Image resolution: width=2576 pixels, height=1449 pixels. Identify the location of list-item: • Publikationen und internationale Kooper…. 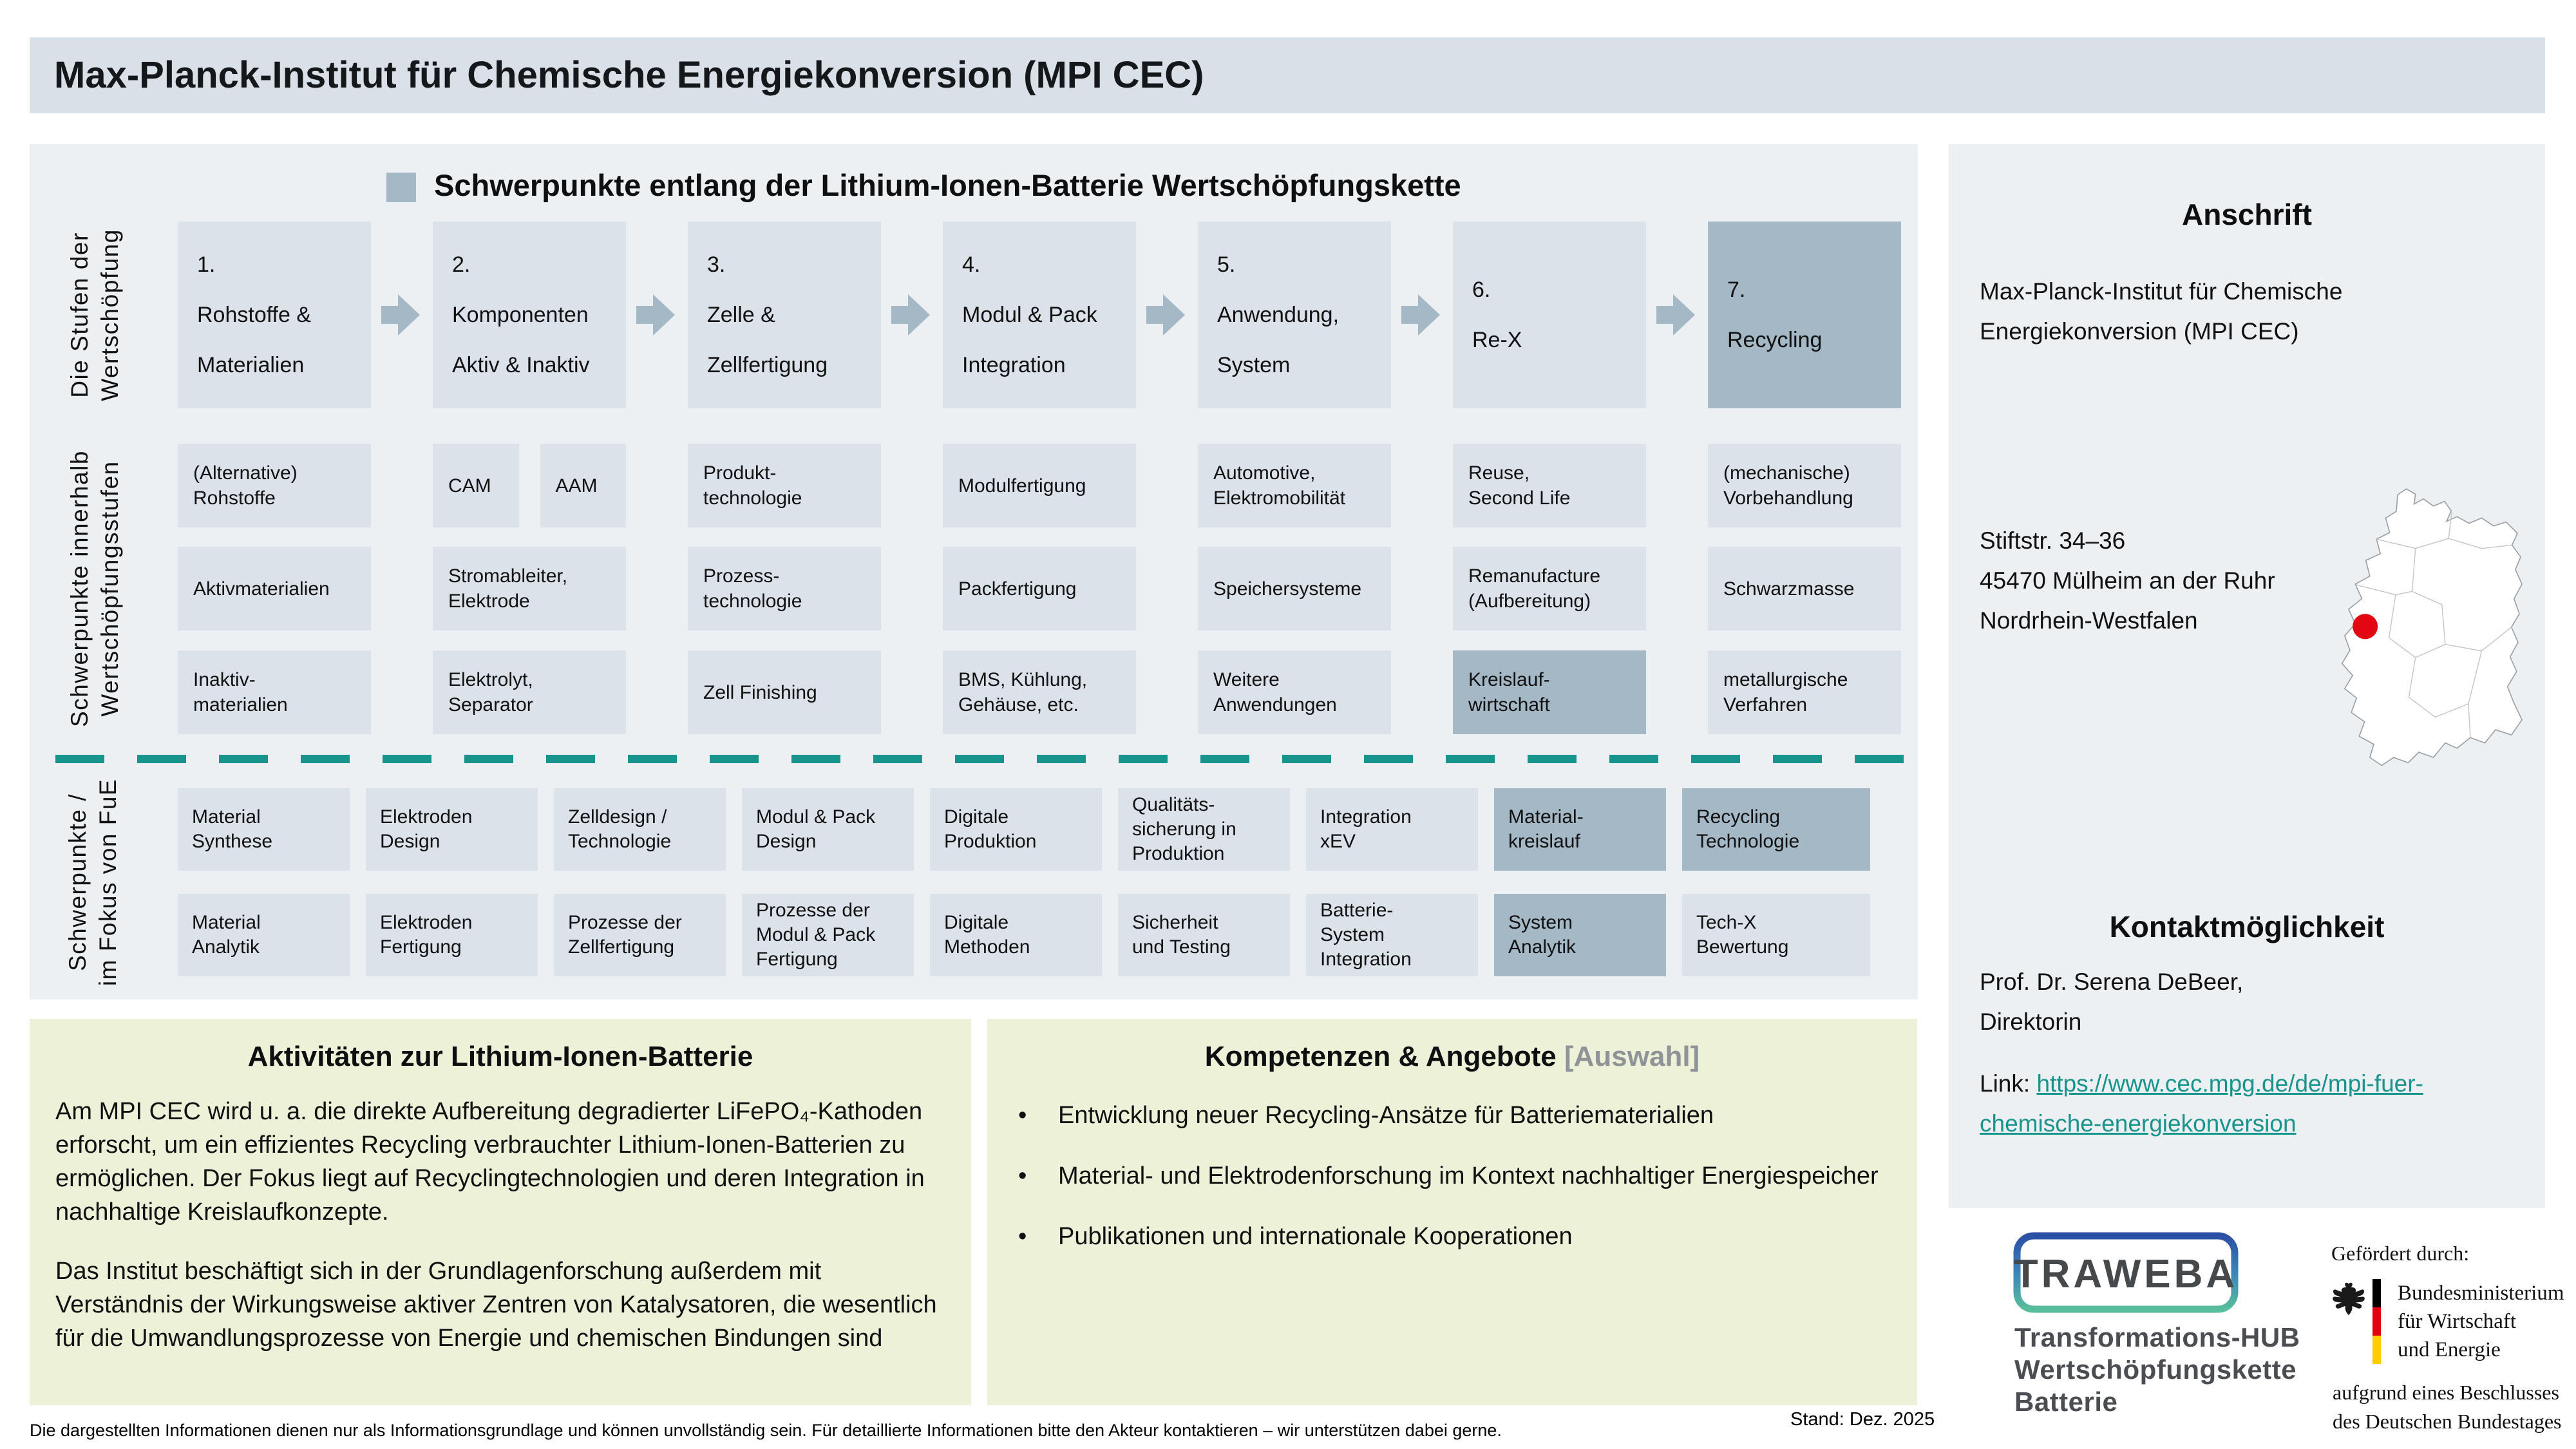
(1448, 1236).